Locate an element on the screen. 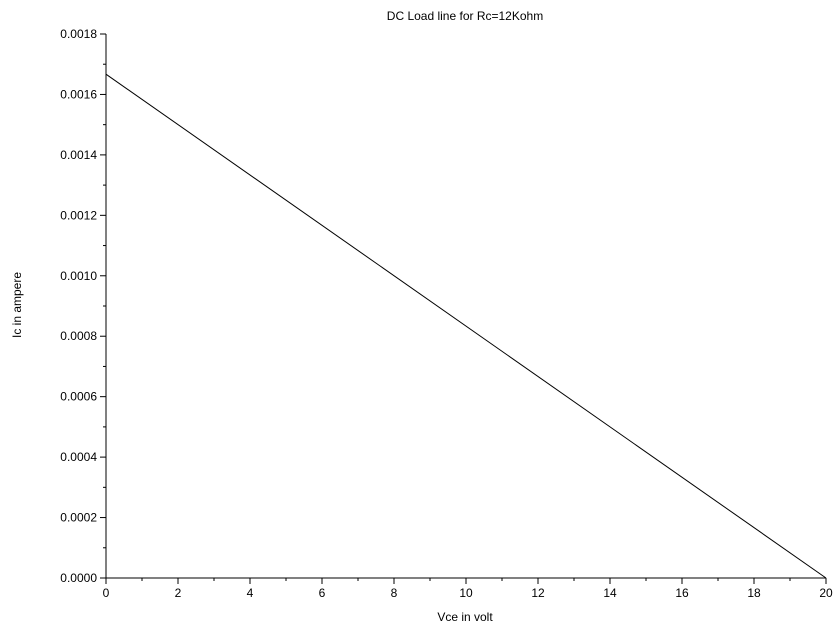  y-tick-label: 0.0016 is located at coordinates (78, 94).